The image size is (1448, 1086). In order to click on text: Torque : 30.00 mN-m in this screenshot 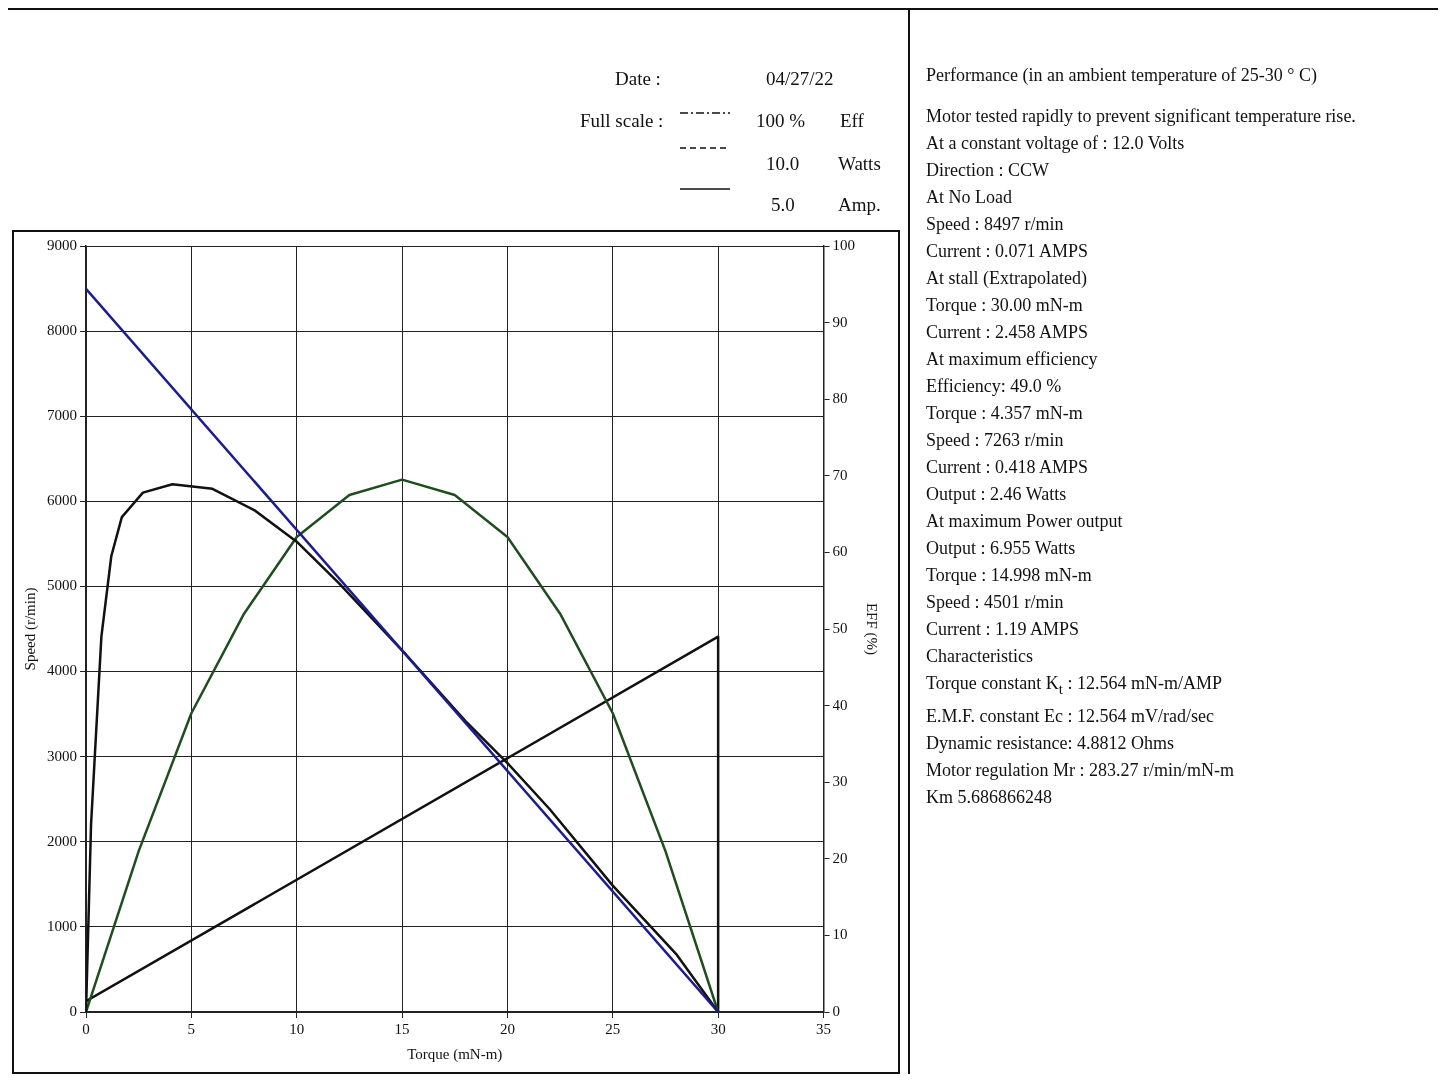, I will do `click(1005, 305)`.